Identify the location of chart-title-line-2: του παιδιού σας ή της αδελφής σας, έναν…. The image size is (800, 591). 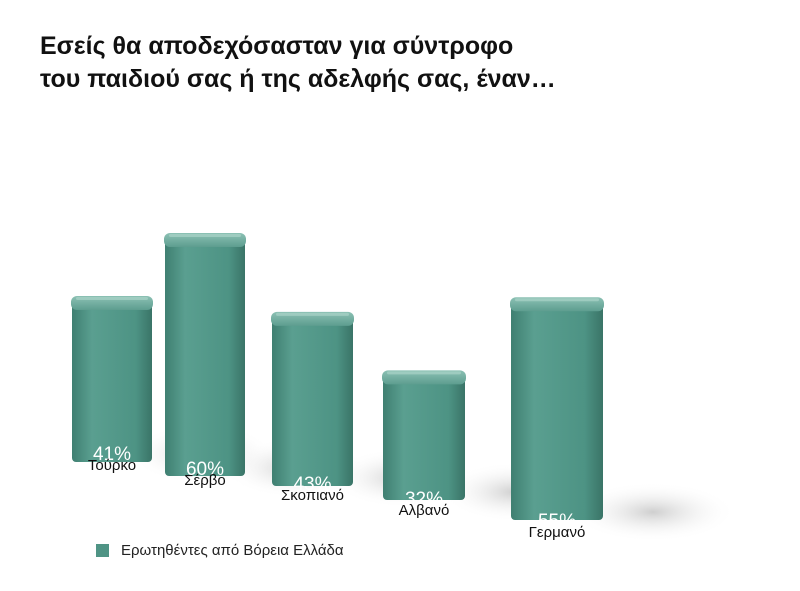
(298, 79).